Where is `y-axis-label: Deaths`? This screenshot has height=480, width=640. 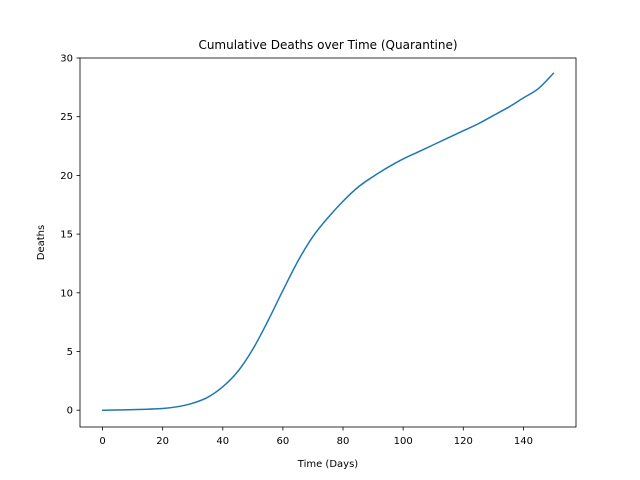
y-axis-label: Deaths is located at coordinates (41, 242).